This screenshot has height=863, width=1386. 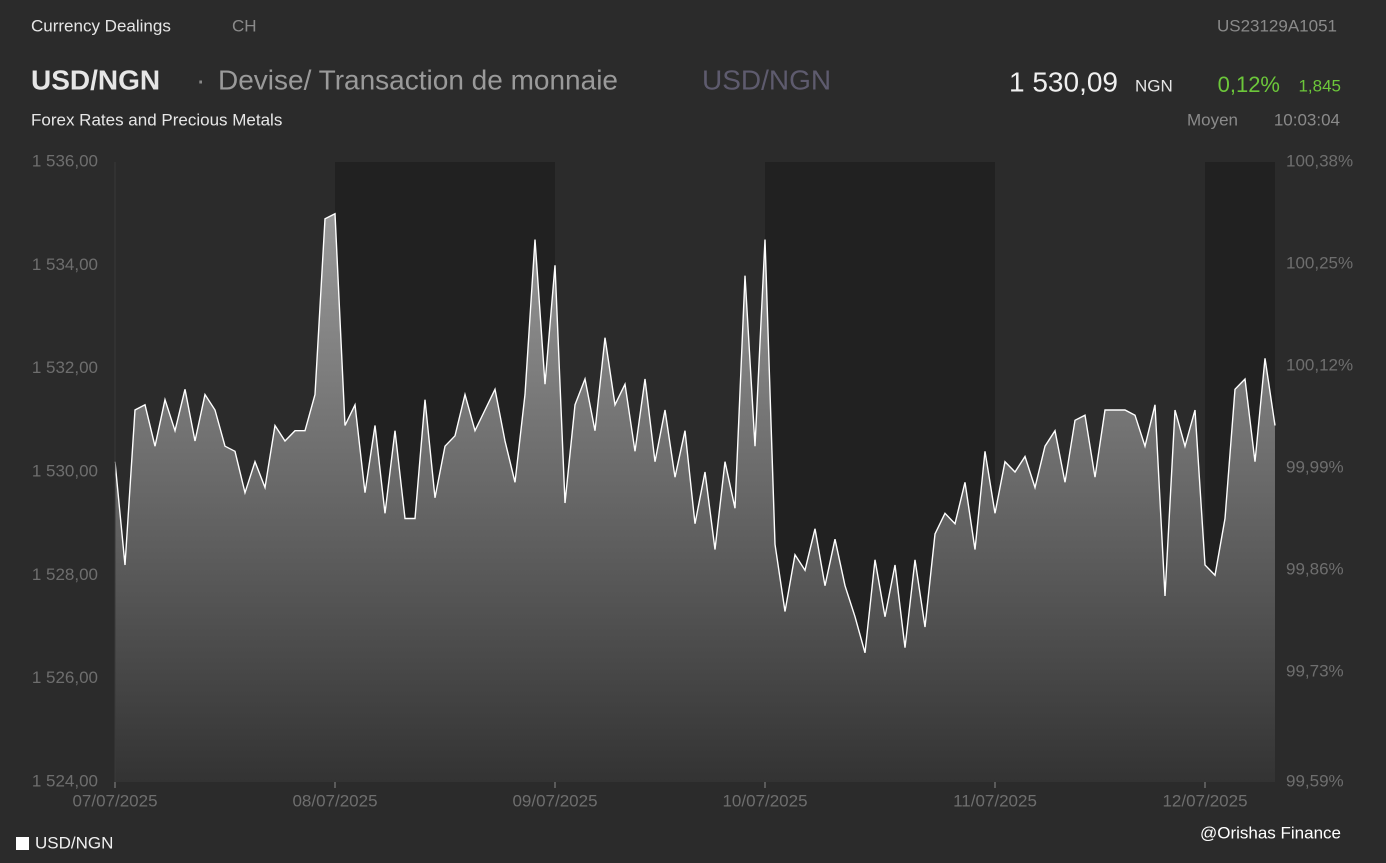 What do you see at coordinates (418, 79) in the screenshot?
I see `description: Devise/ Transaction de monnaie` at bounding box center [418, 79].